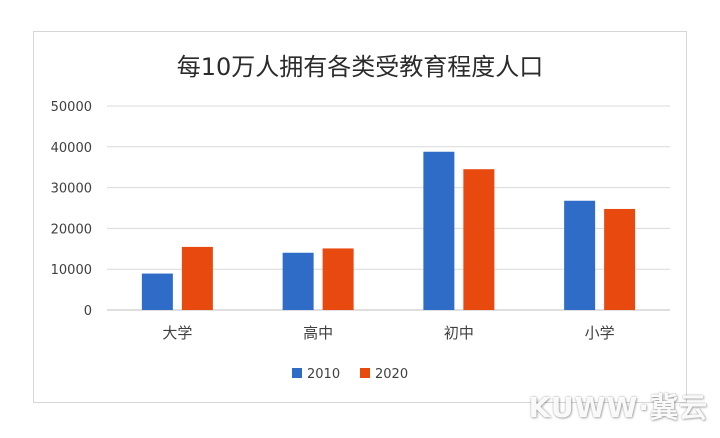 The height and width of the screenshot is (438, 720). Describe the element at coordinates (350, 374) in the screenshot. I see `legend: 2010 2020` at that location.